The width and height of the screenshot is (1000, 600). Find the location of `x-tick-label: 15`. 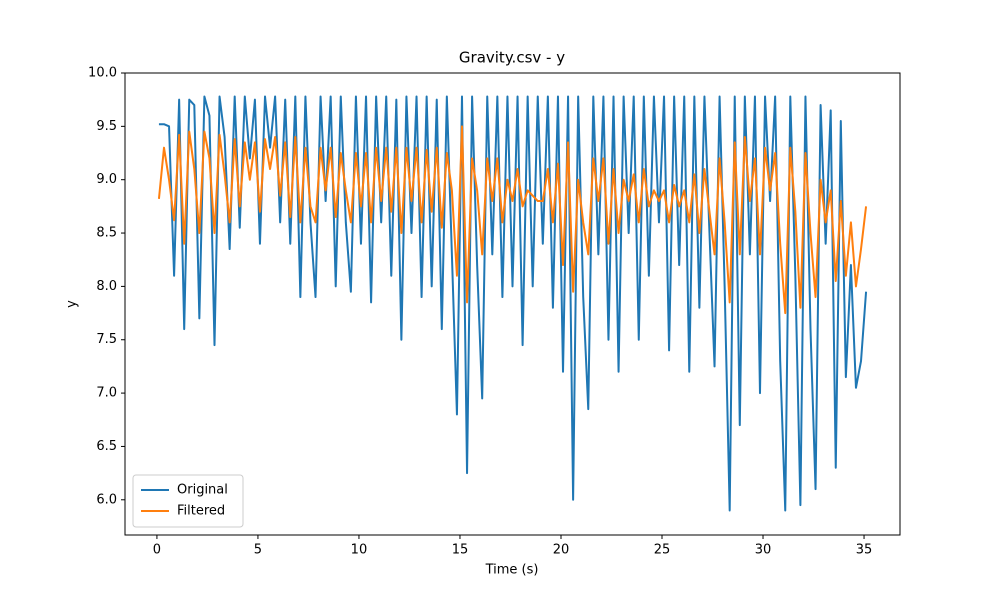

x-tick-label: 15 is located at coordinates (460, 550).